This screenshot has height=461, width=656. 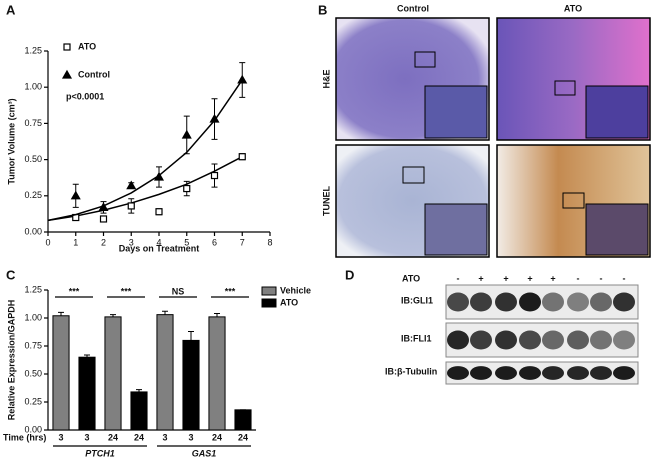 What do you see at coordinates (242, 242) in the screenshot?
I see `x-tick-label: 7` at bounding box center [242, 242].